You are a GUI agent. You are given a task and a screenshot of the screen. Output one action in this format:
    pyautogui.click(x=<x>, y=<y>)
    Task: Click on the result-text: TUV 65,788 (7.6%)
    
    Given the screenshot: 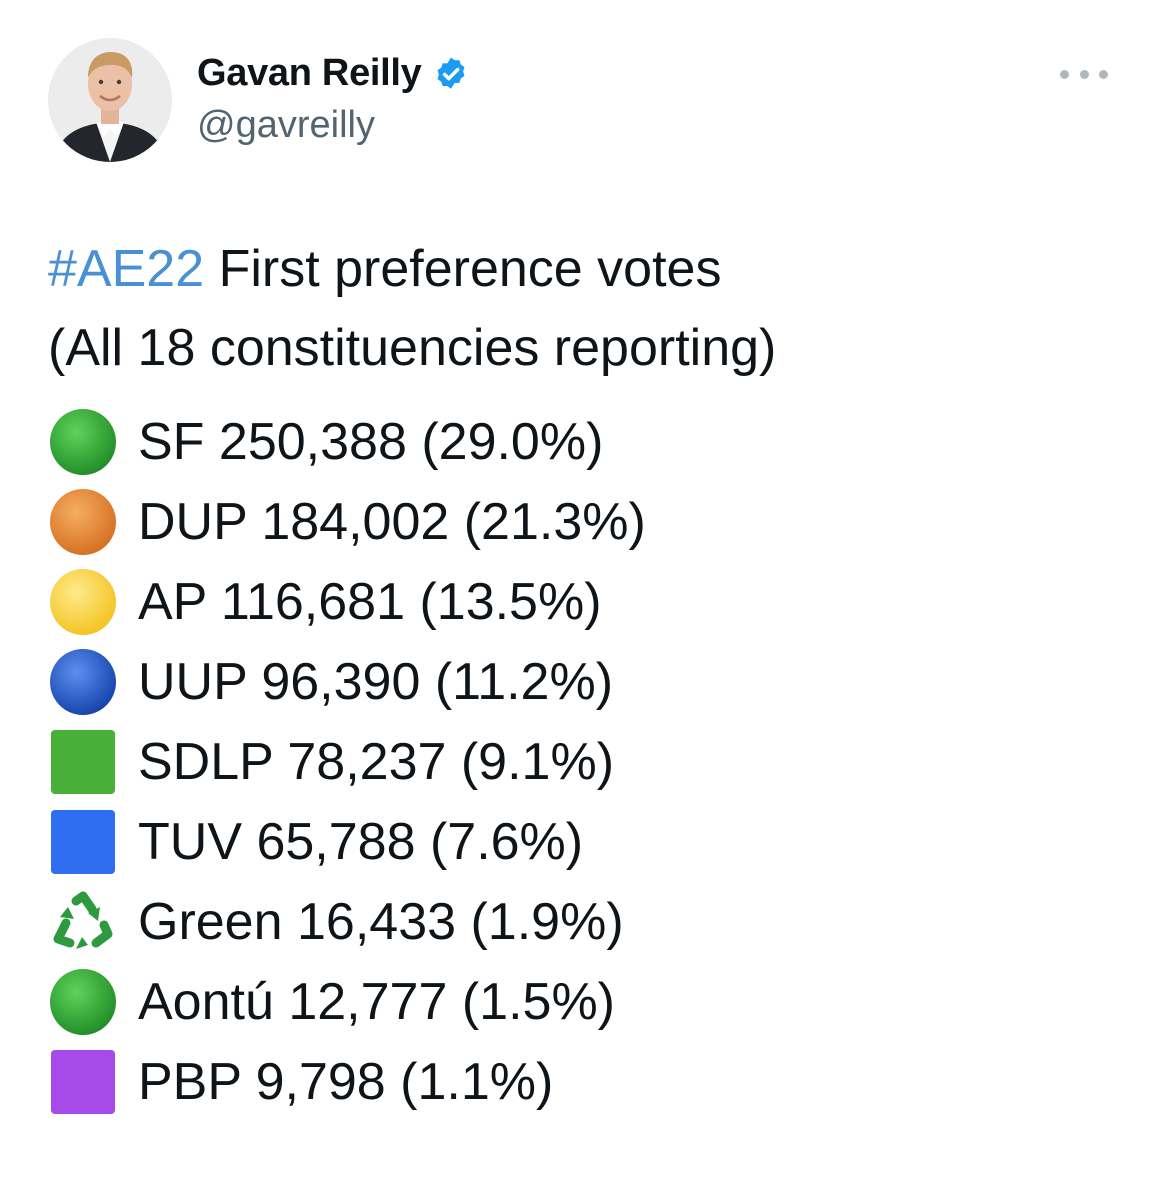 What is the action you would take?
    pyautogui.click(x=360, y=842)
    